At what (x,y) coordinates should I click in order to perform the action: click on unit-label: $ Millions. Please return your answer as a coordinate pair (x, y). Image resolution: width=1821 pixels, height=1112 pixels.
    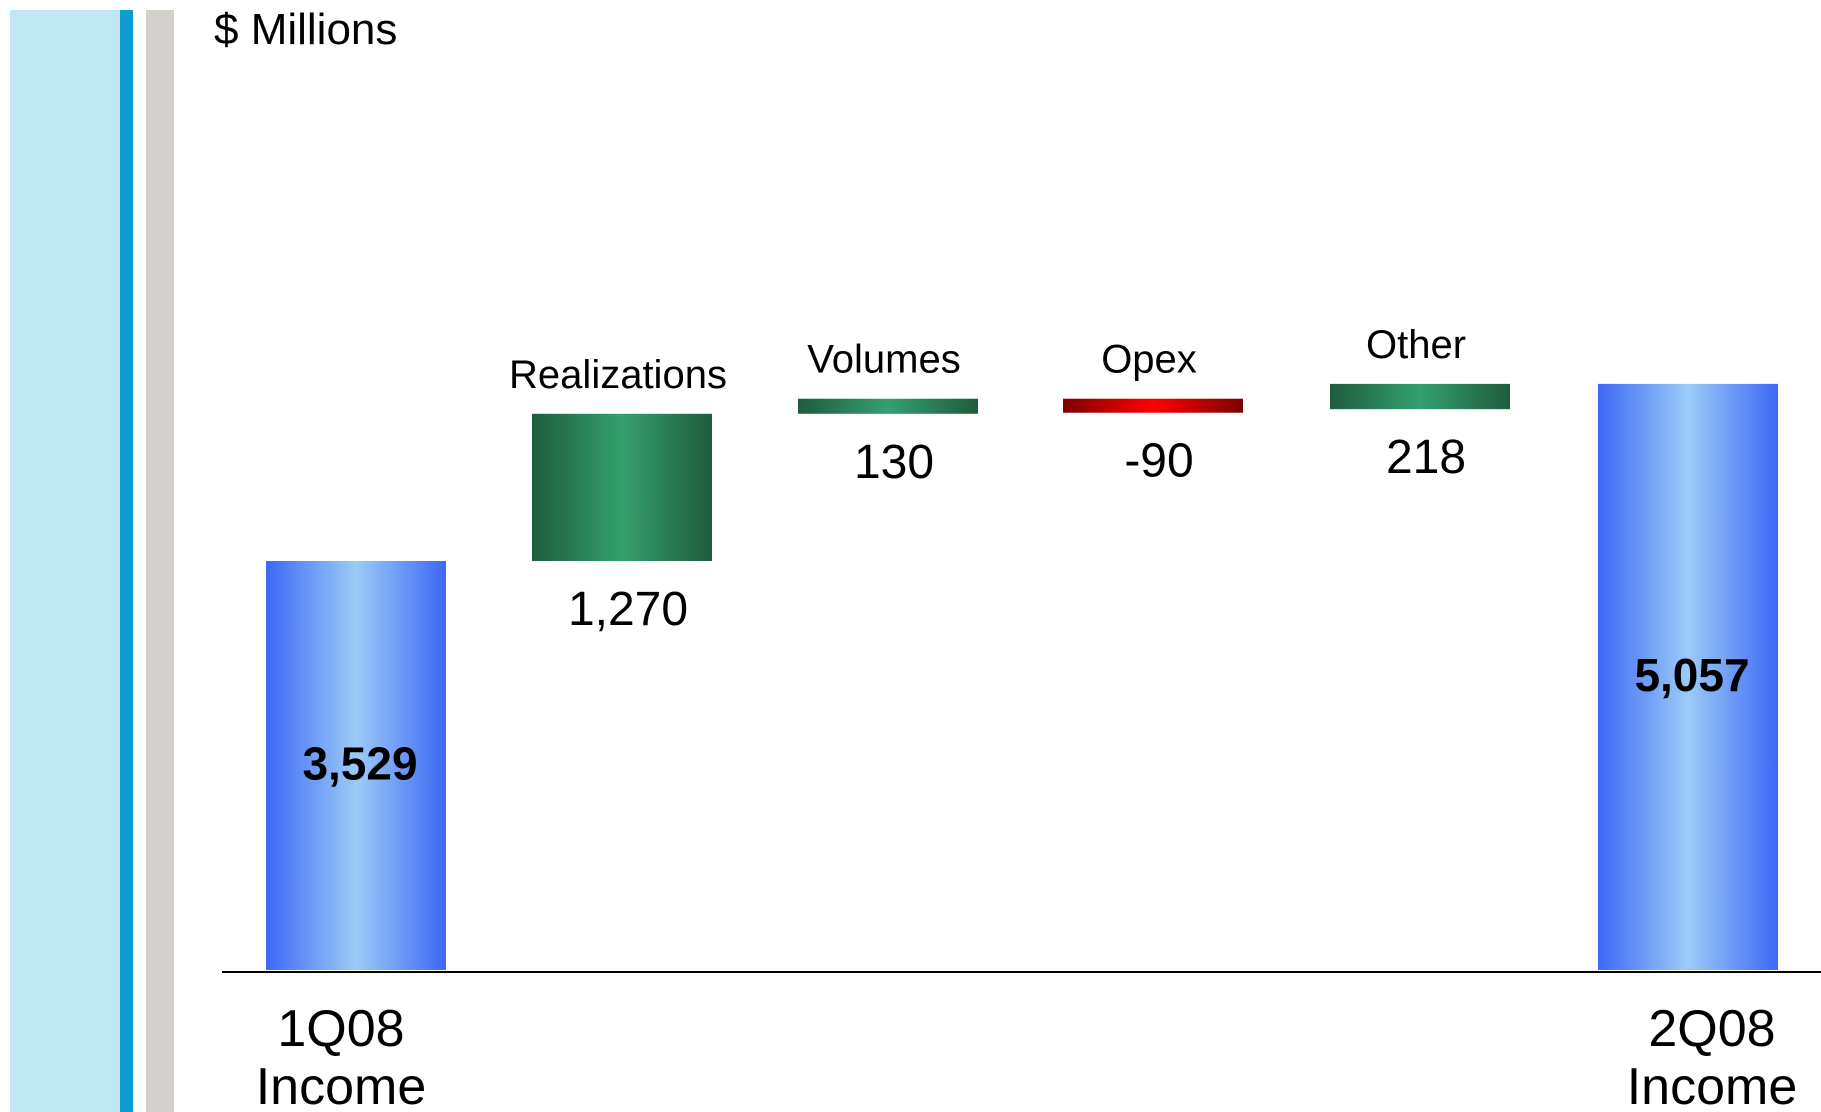
    Looking at the image, I should click on (305, 29).